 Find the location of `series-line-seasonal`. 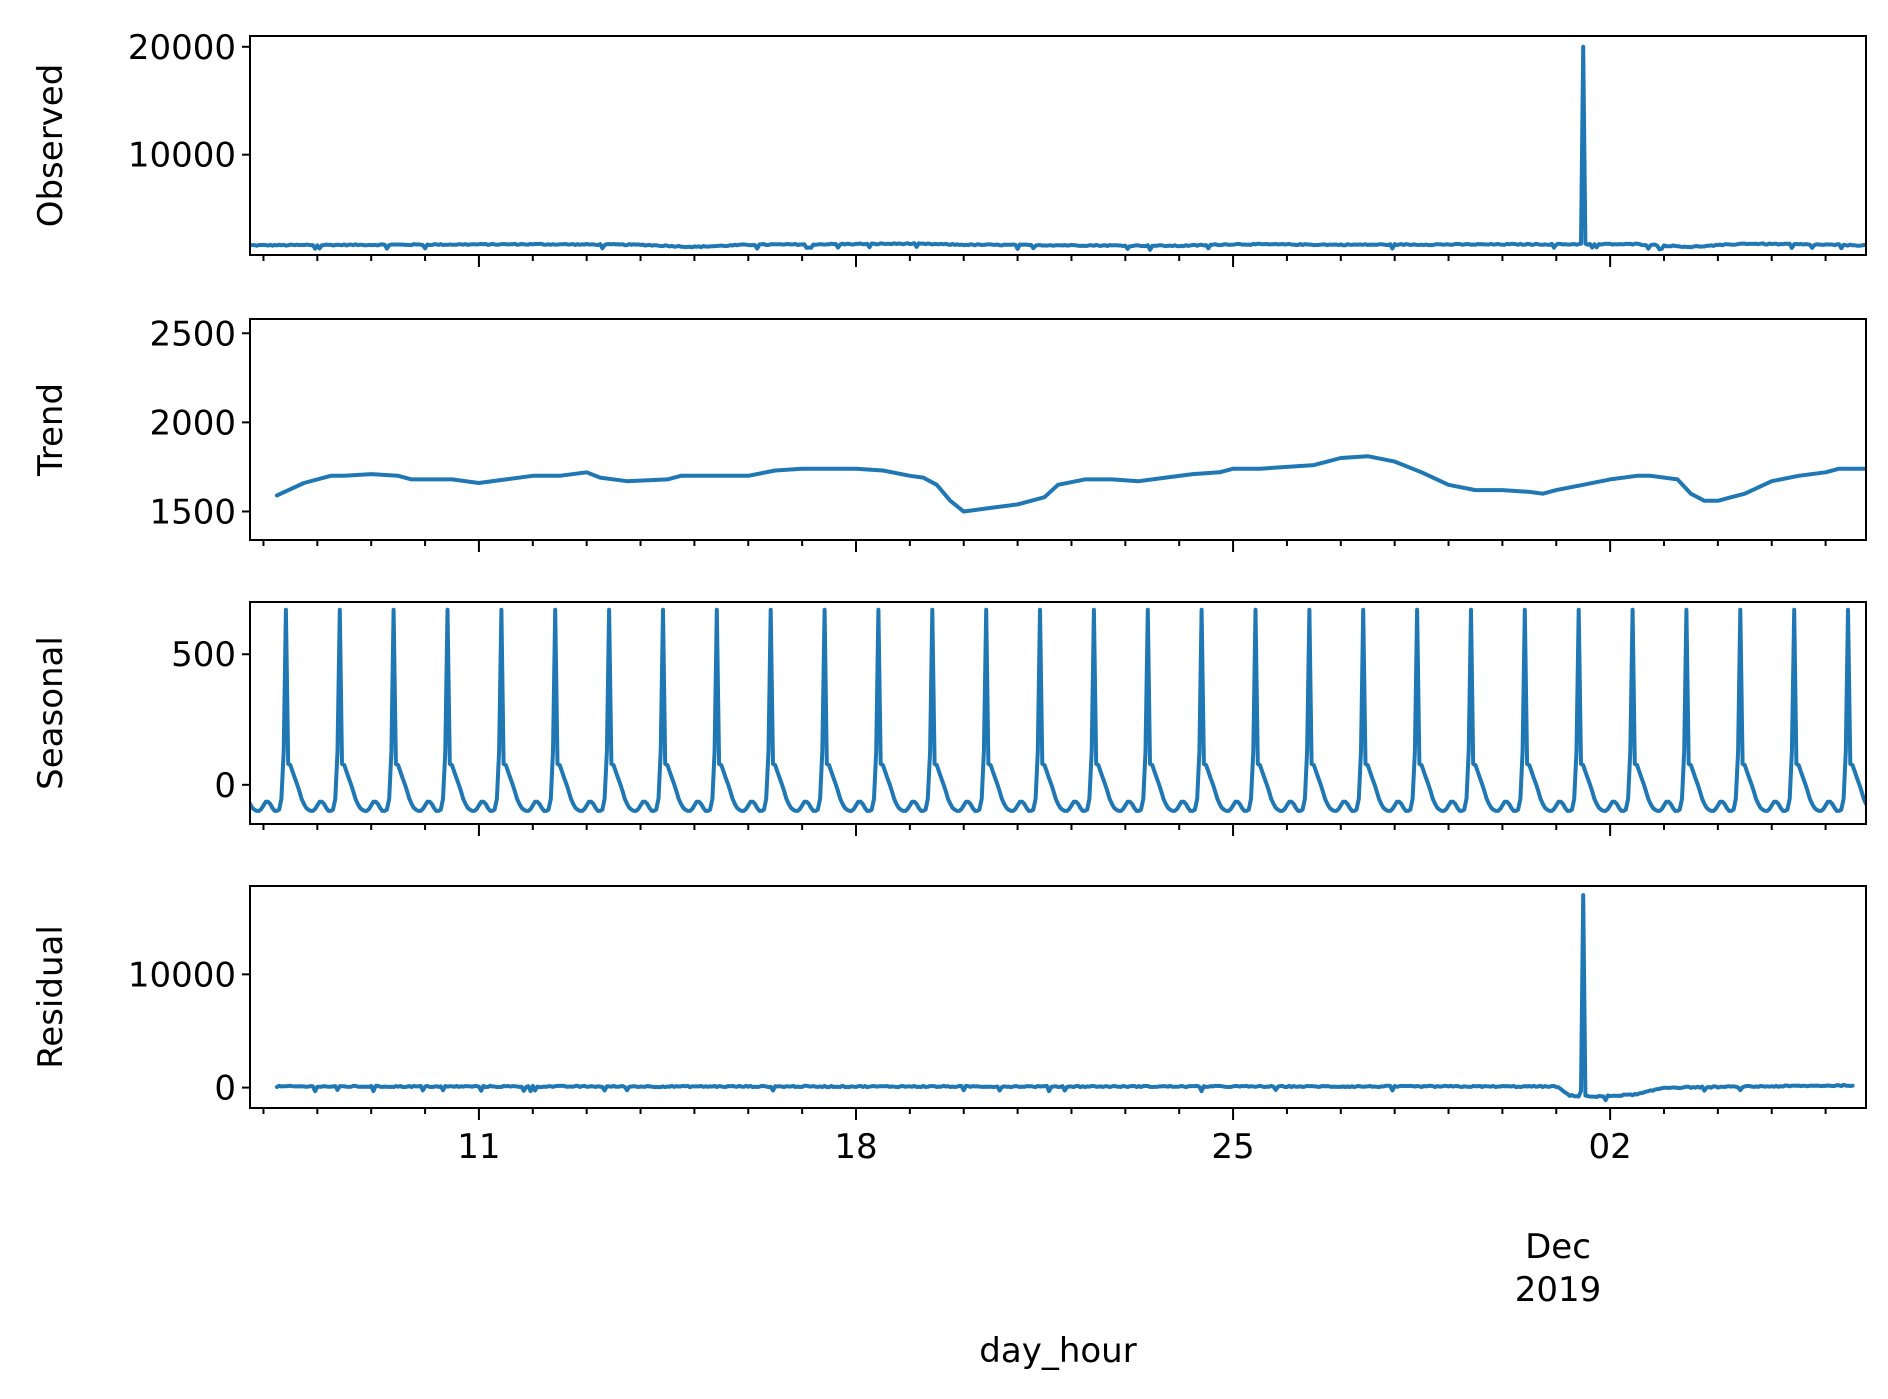

series-line-seasonal is located at coordinates (1058, 710).